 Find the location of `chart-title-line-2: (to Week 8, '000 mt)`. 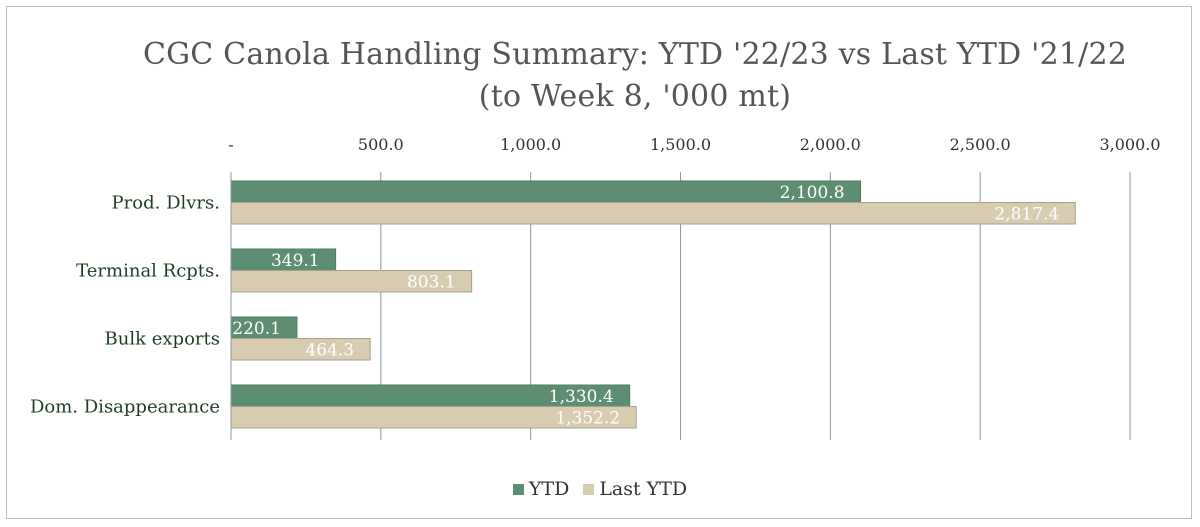

chart-title-line-2: (to Week 8, '000 mt) is located at coordinates (635, 96).